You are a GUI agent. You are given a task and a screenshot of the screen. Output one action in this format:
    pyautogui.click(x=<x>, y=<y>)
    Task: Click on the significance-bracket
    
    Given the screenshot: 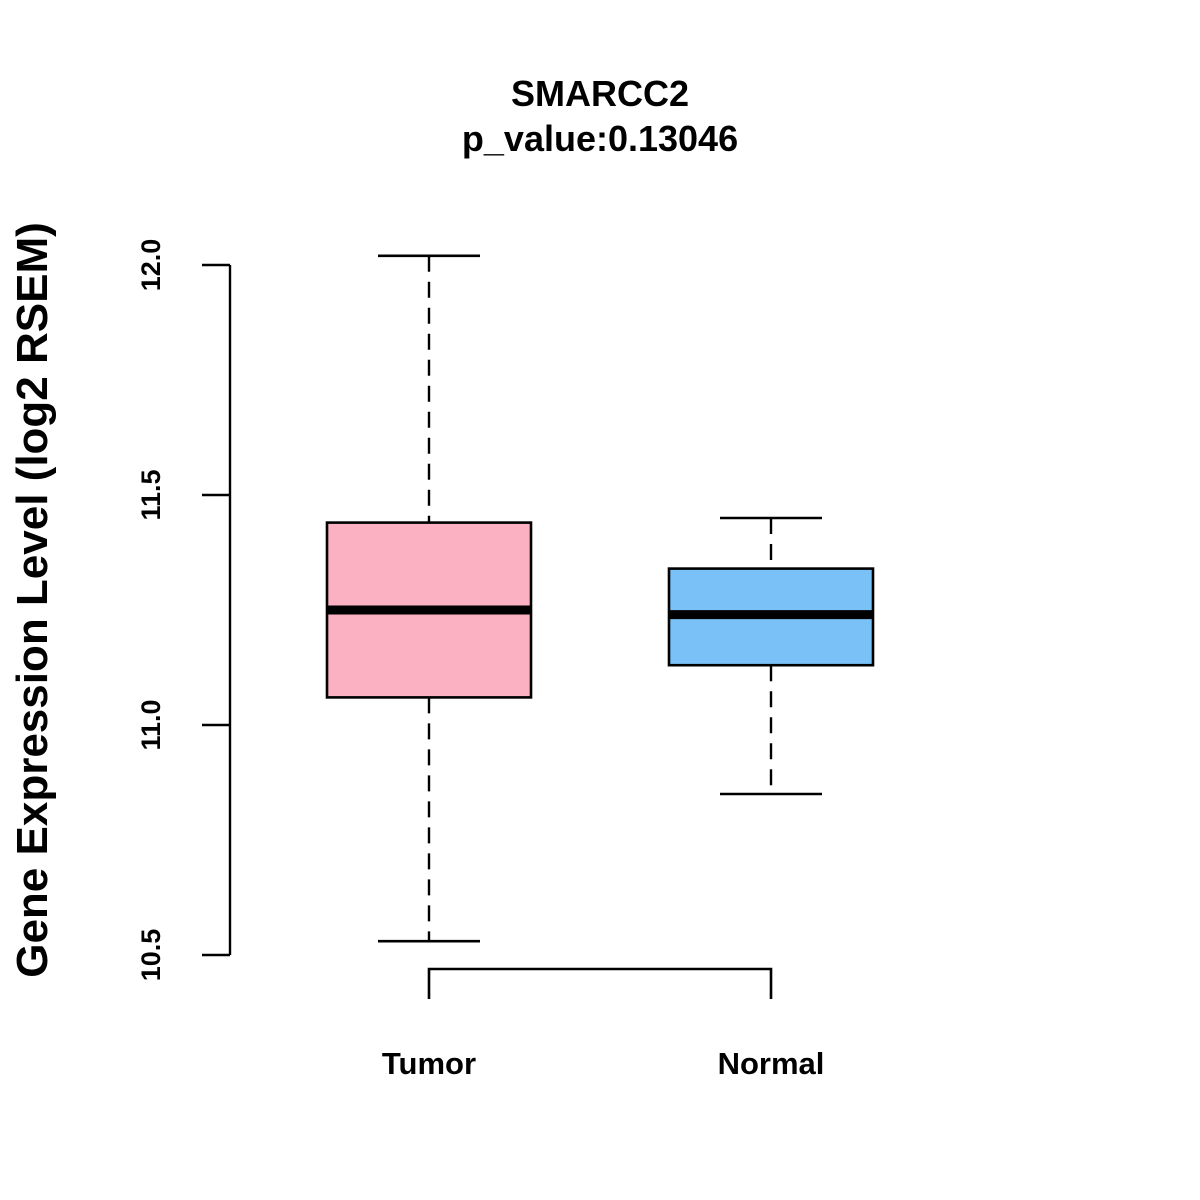 What is the action you would take?
    pyautogui.click(x=600, y=983)
    